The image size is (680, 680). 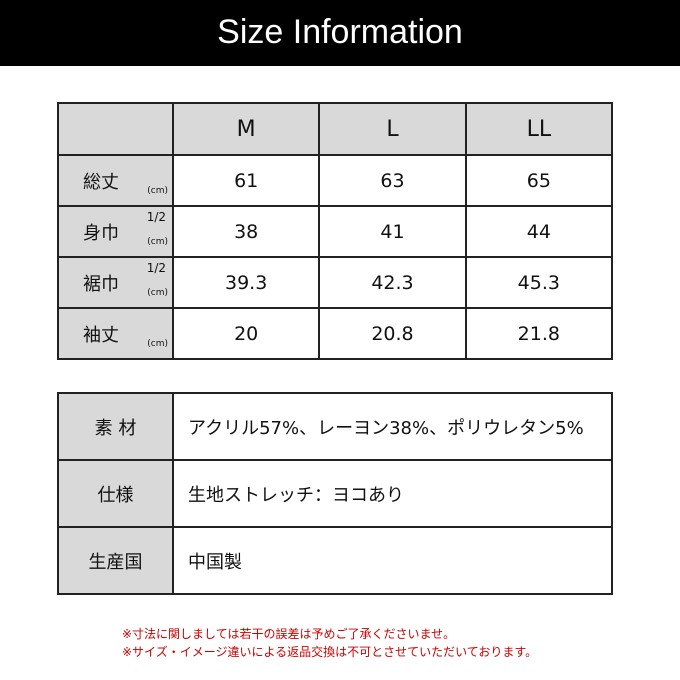 I want to click on row-label: 裾巾 1/2 (cm), so click(x=115, y=282).